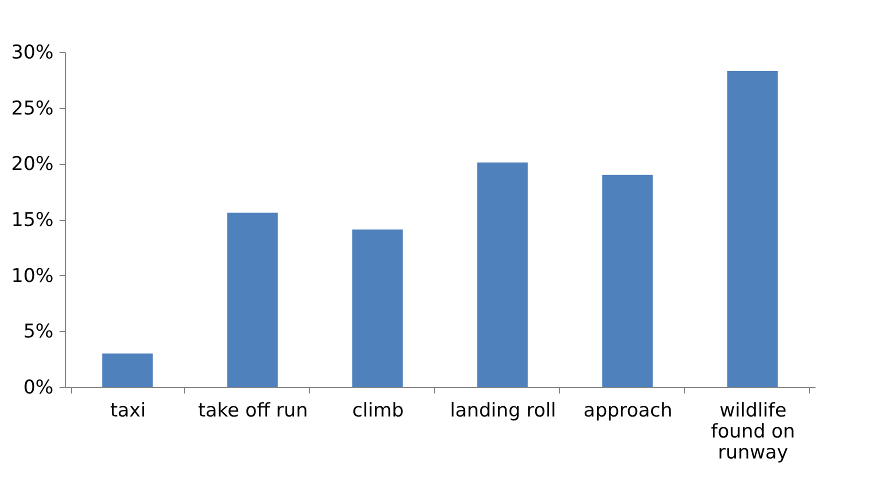 The height and width of the screenshot is (502, 880). I want to click on x-tick-label: taxi, so click(128, 411).